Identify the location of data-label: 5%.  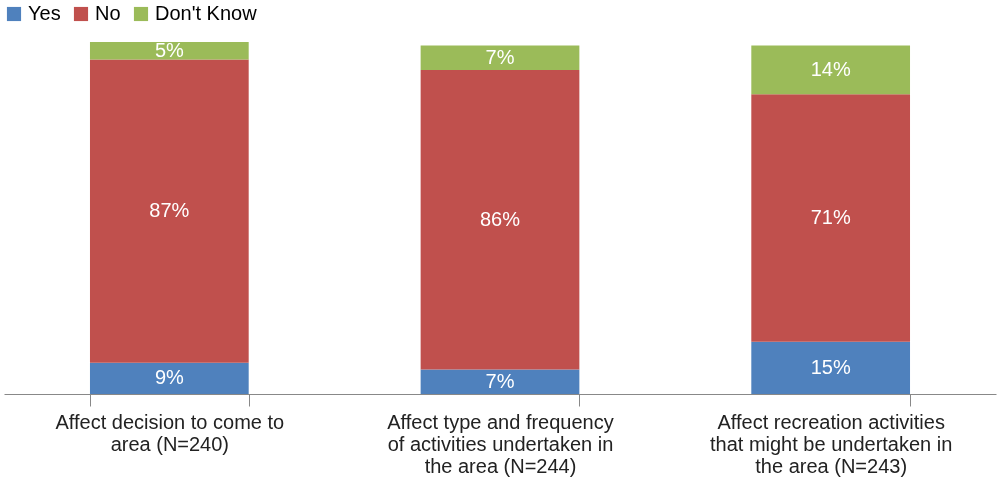
(169, 49).